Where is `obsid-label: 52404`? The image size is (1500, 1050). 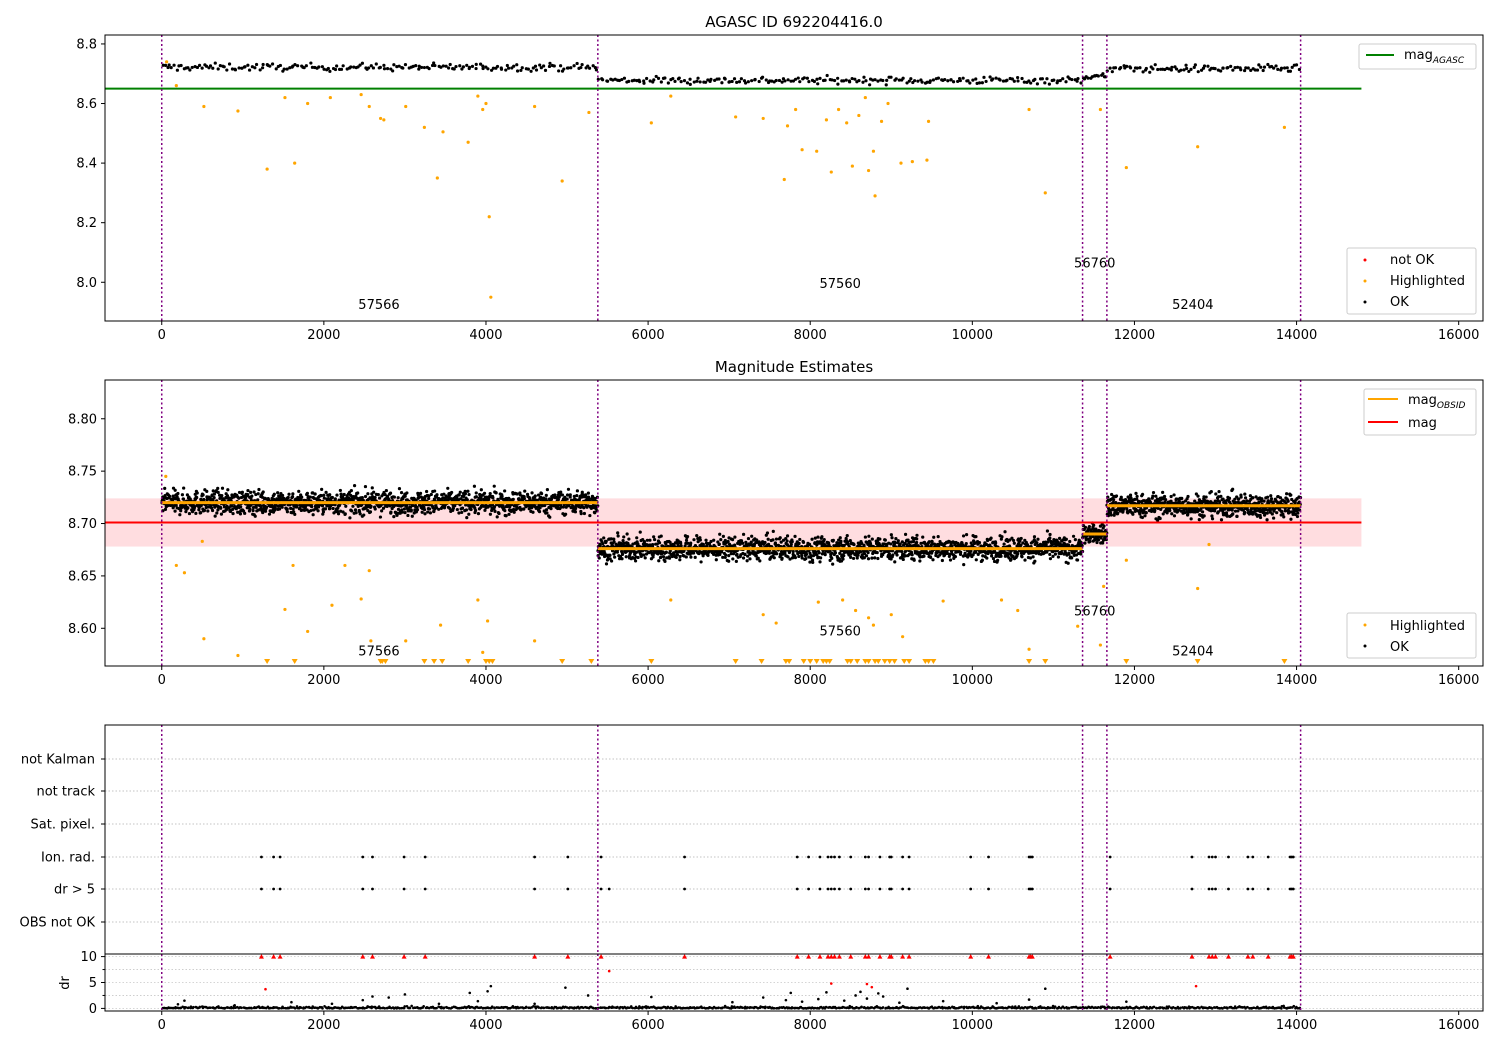
obsid-label: 52404 is located at coordinates (1192, 305).